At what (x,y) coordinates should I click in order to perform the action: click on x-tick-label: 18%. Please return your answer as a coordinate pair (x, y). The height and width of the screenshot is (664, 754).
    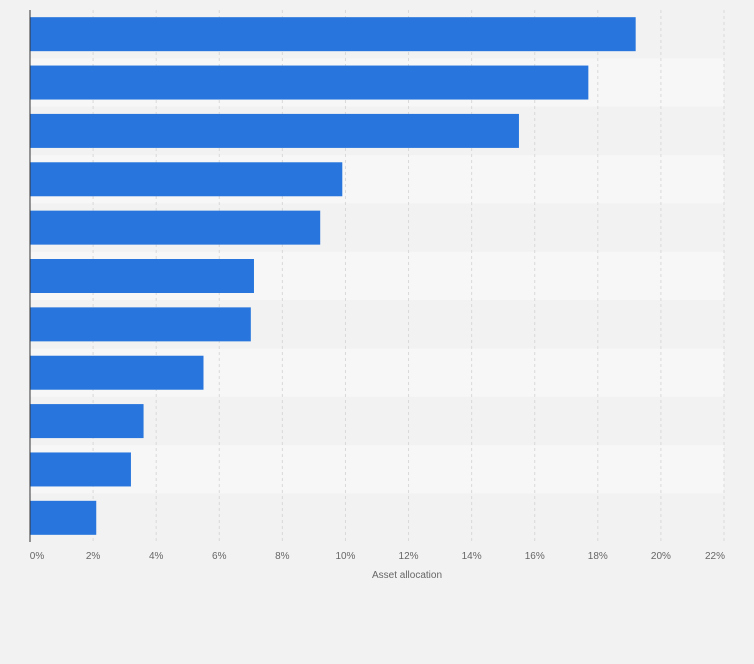
    Looking at the image, I should click on (598, 556).